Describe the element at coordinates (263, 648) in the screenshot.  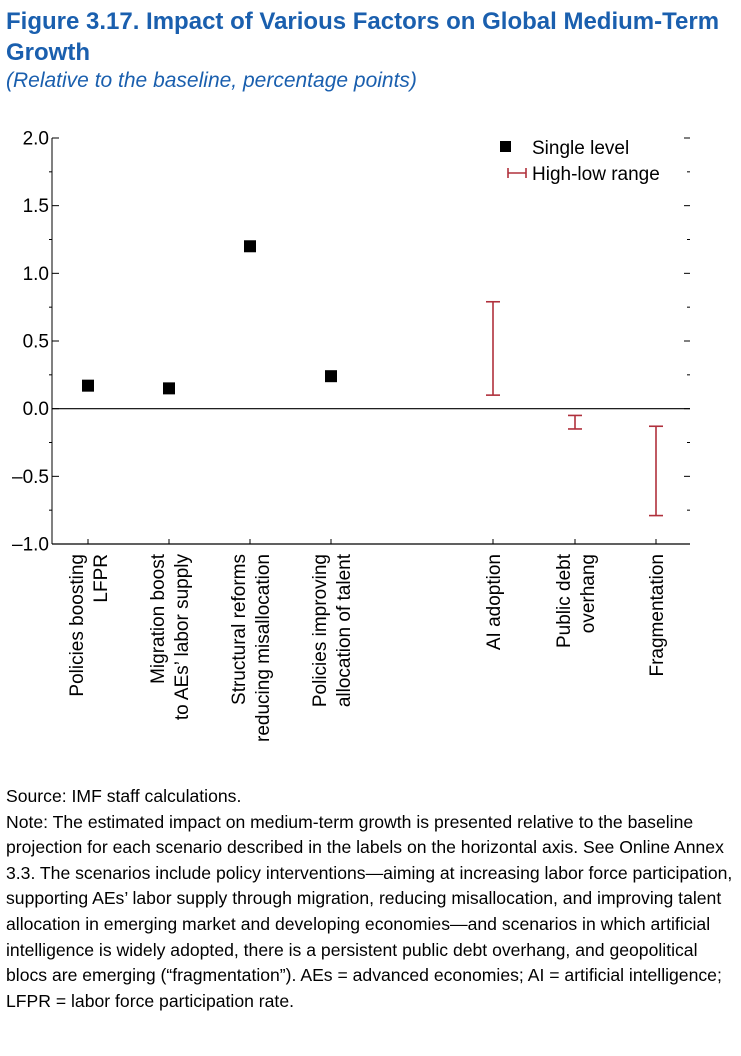
I see `x-category-label-line: reducing misallocation` at that location.